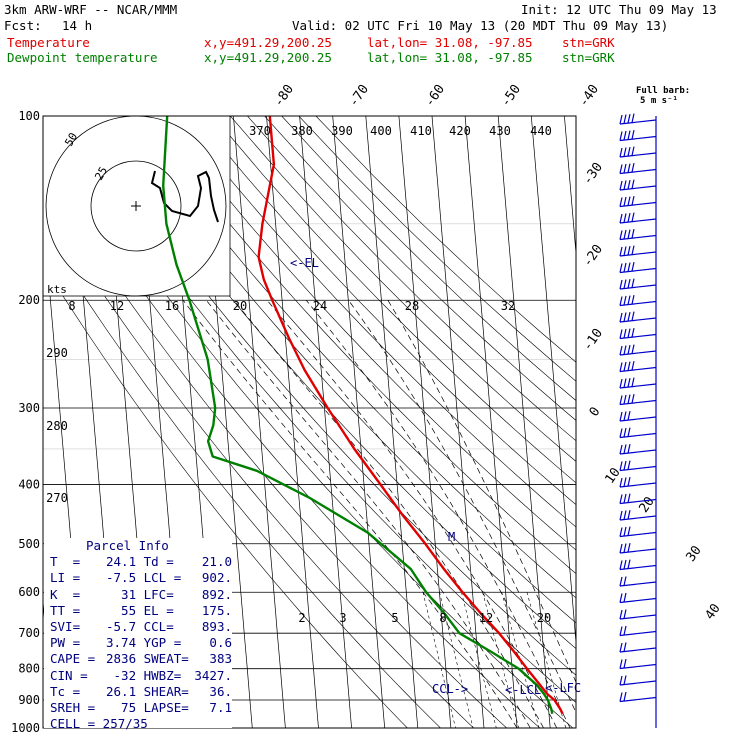 The image size is (740, 740). I want to click on parcel-cell: 383, so click(220, 659).